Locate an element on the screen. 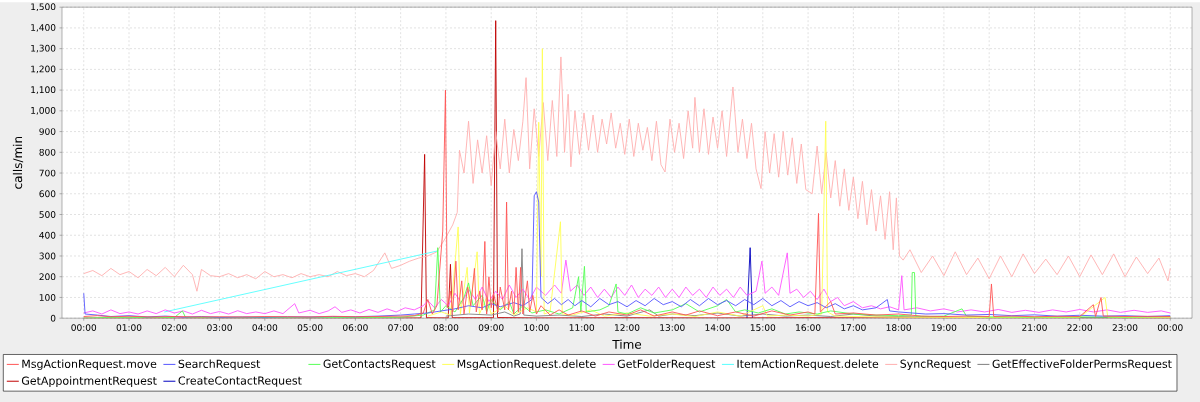 This screenshot has width=1200, height=402. legend-label: SearchRequest is located at coordinates (219, 365).